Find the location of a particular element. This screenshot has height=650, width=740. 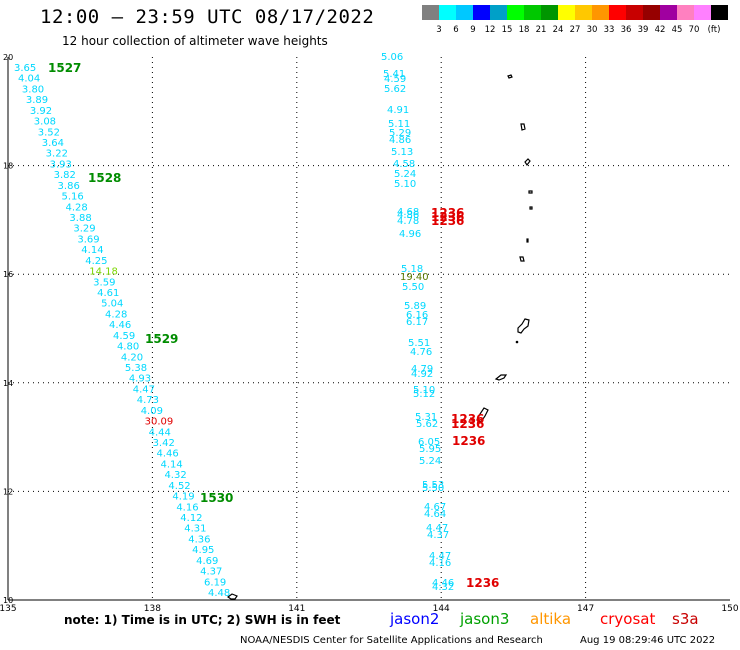

legend-label: 33 is located at coordinates (609, 30).